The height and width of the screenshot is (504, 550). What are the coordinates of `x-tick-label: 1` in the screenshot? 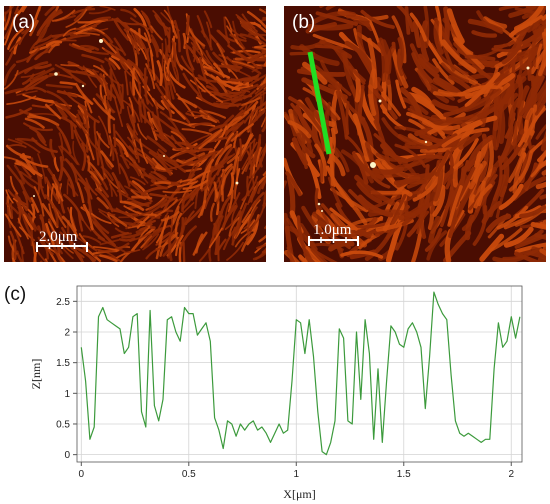 It's located at (296, 474).